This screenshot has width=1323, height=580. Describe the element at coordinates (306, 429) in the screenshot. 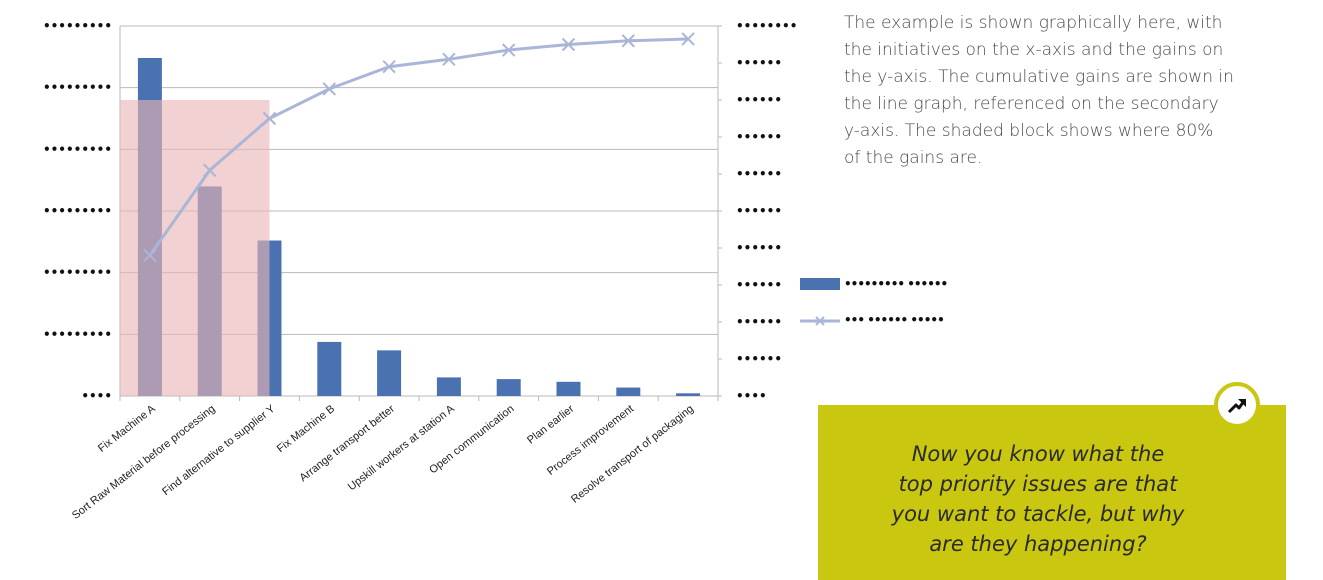

I see `x-tick-label: Fix Machine B` at that location.